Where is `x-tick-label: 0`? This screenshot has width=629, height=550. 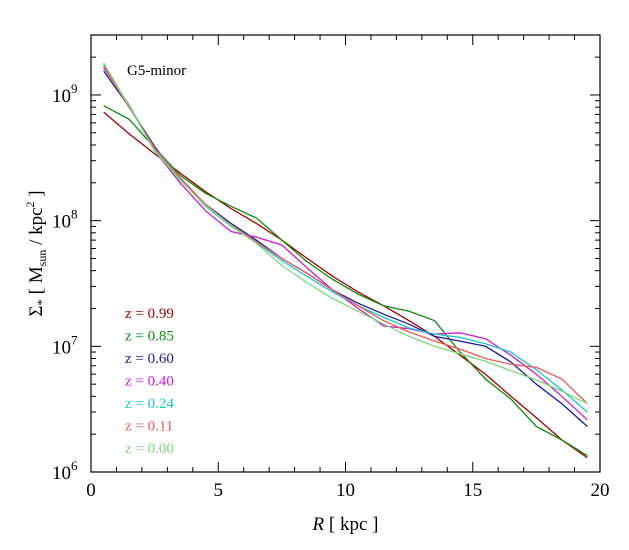 x-tick-label: 0 is located at coordinates (91, 490).